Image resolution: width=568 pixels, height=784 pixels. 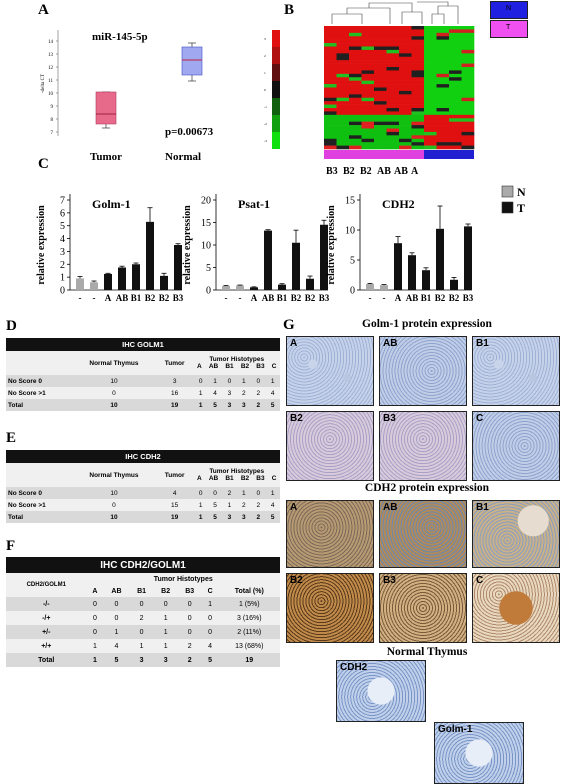 What do you see at coordinates (51, 68) in the screenshot?
I see `a-ytick: 12` at bounding box center [51, 68].